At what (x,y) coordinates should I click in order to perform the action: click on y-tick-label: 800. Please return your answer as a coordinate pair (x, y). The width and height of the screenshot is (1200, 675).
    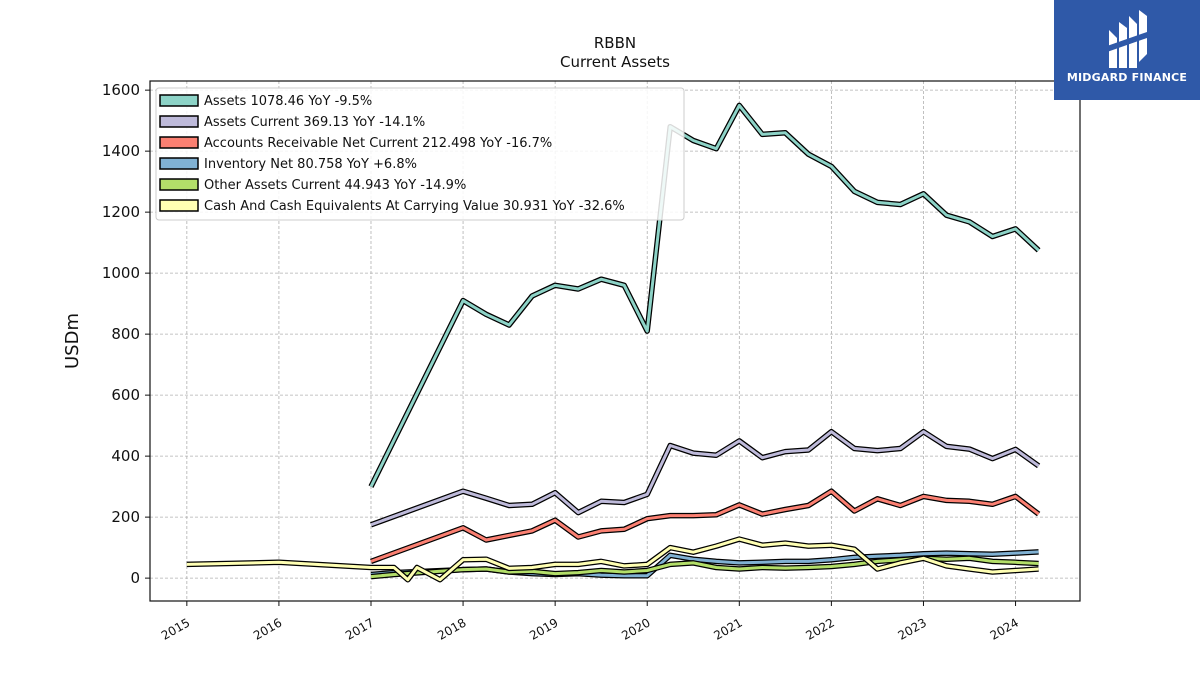
    Looking at the image, I should click on (125, 334).